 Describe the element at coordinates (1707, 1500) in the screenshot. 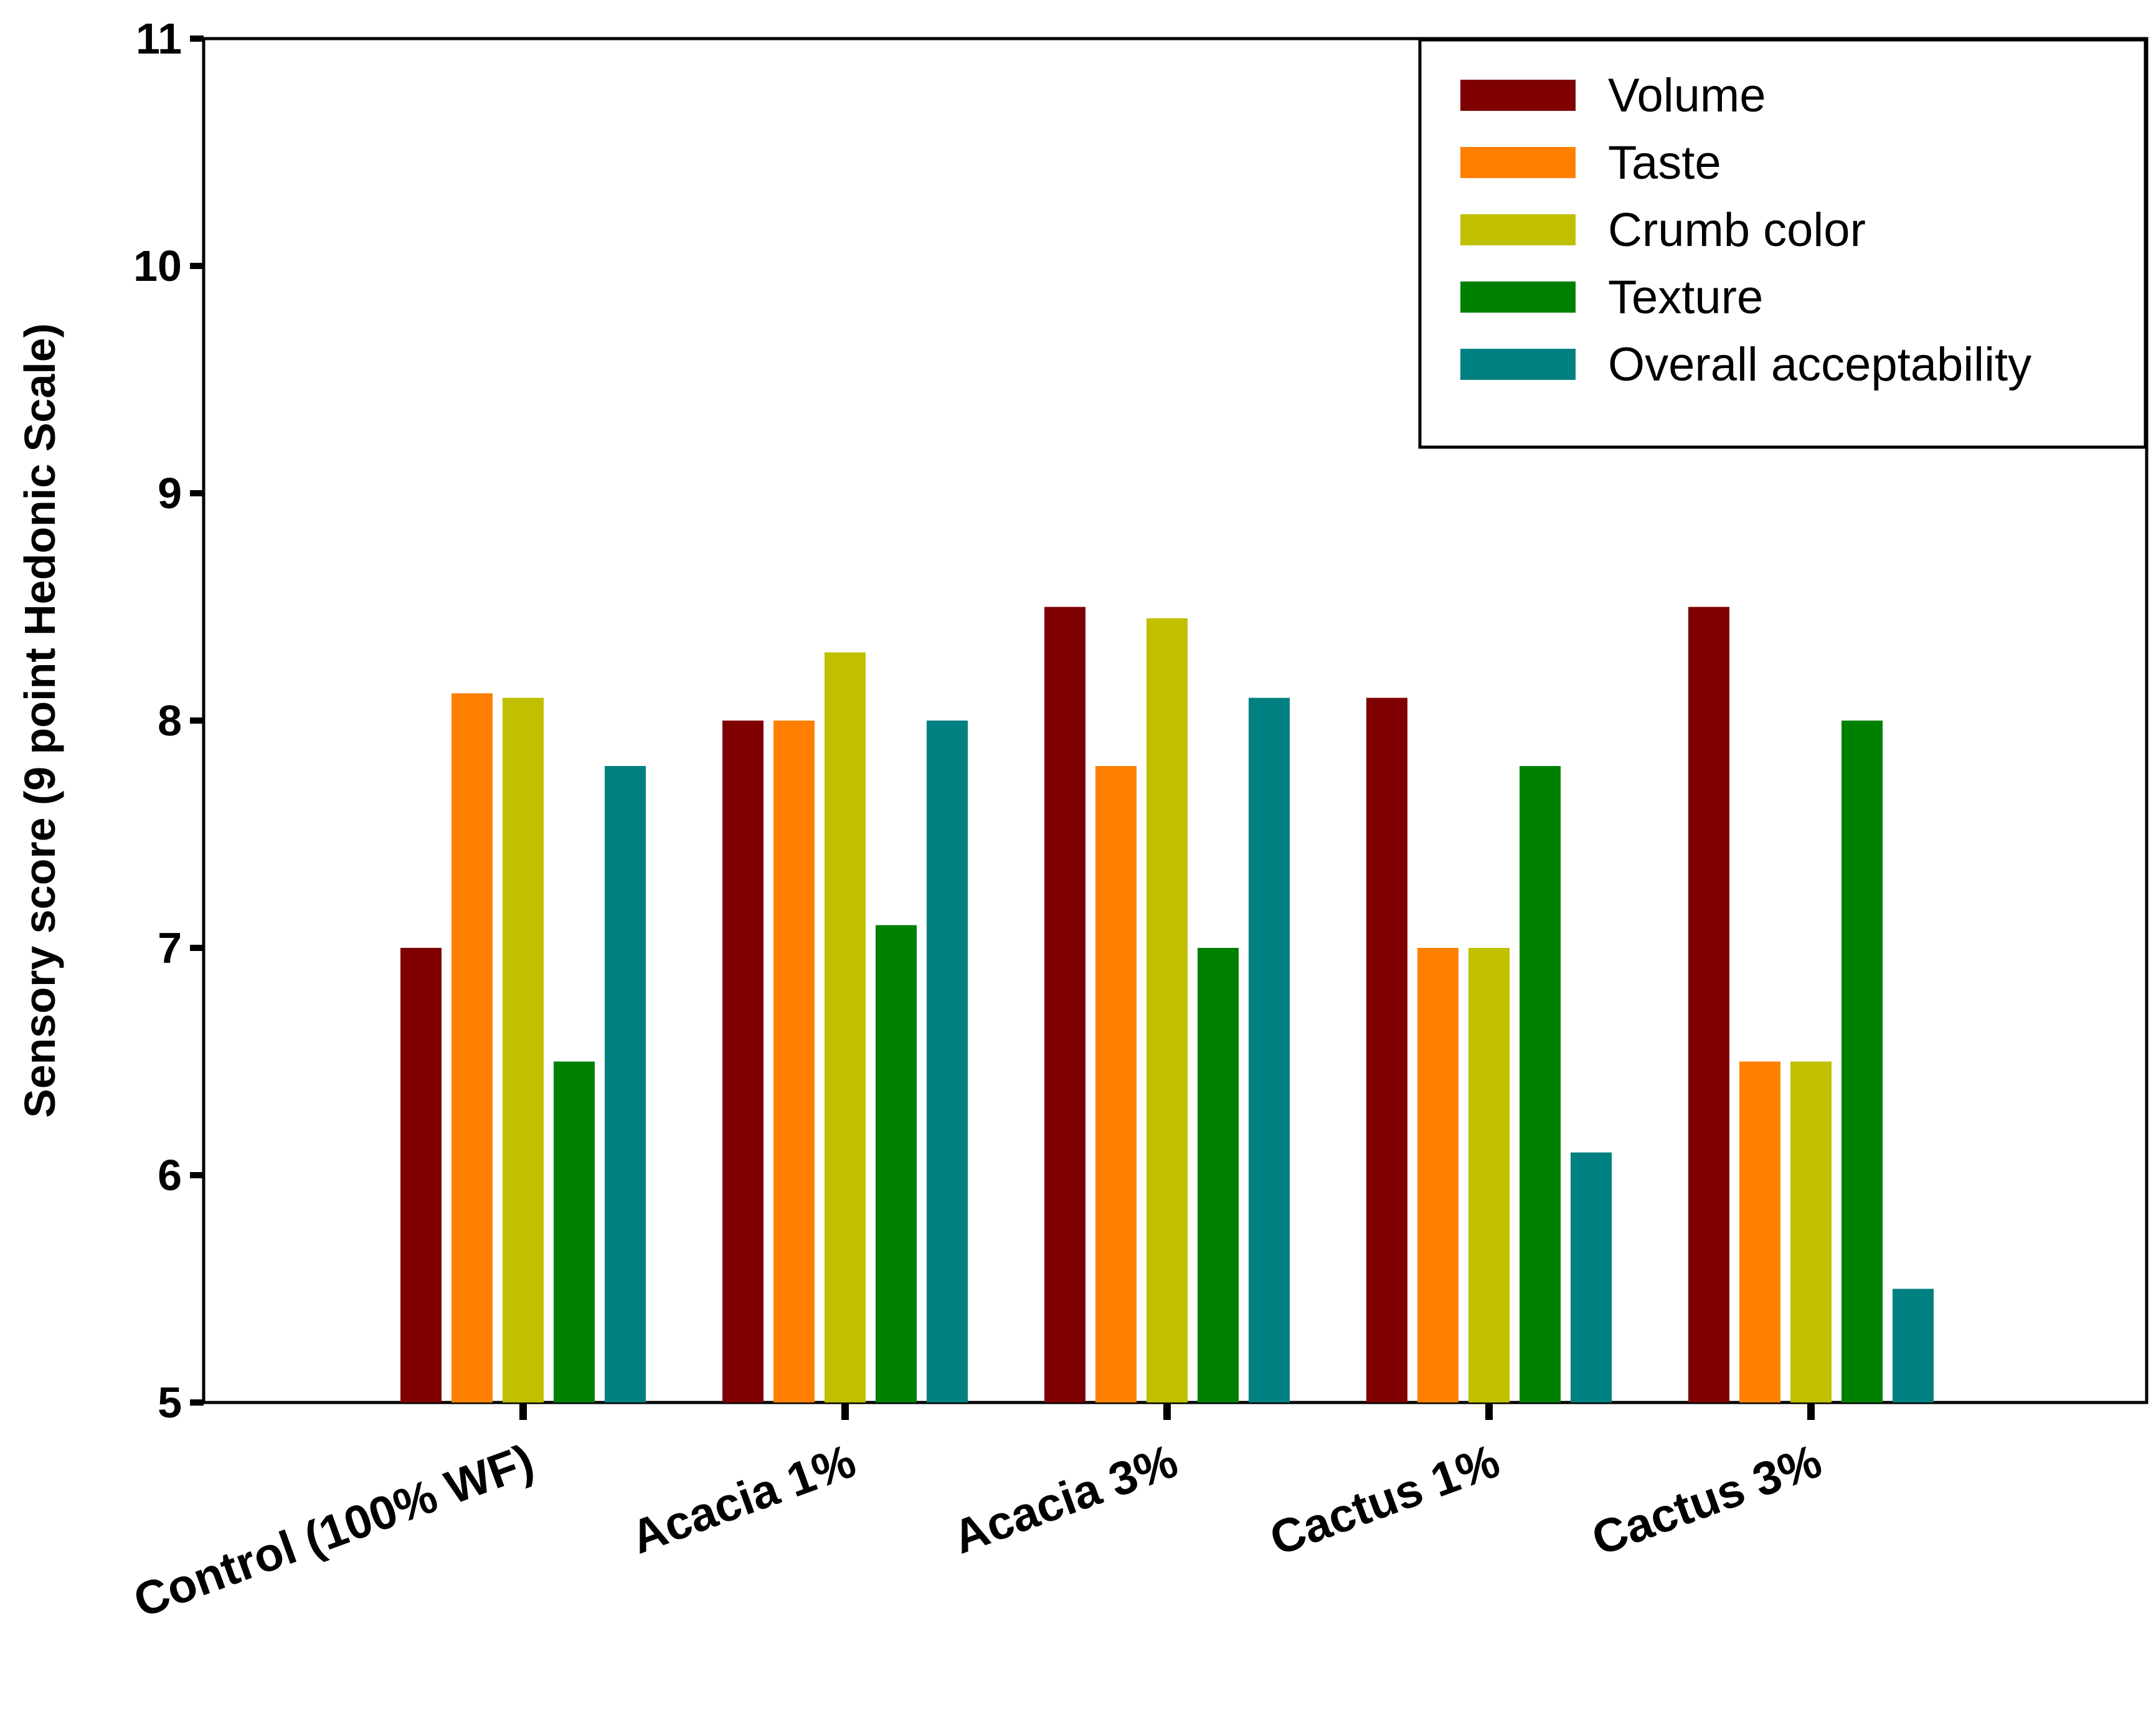

I see `x-tick-label: Cactus 3%` at that location.